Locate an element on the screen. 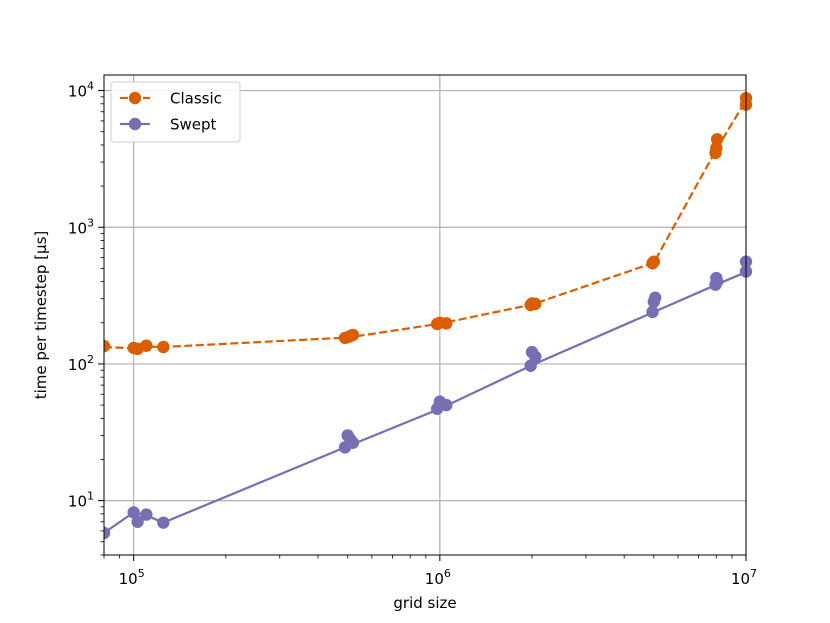 This screenshot has width=830, height=623. legend-marker-classic is located at coordinates (135, 98).